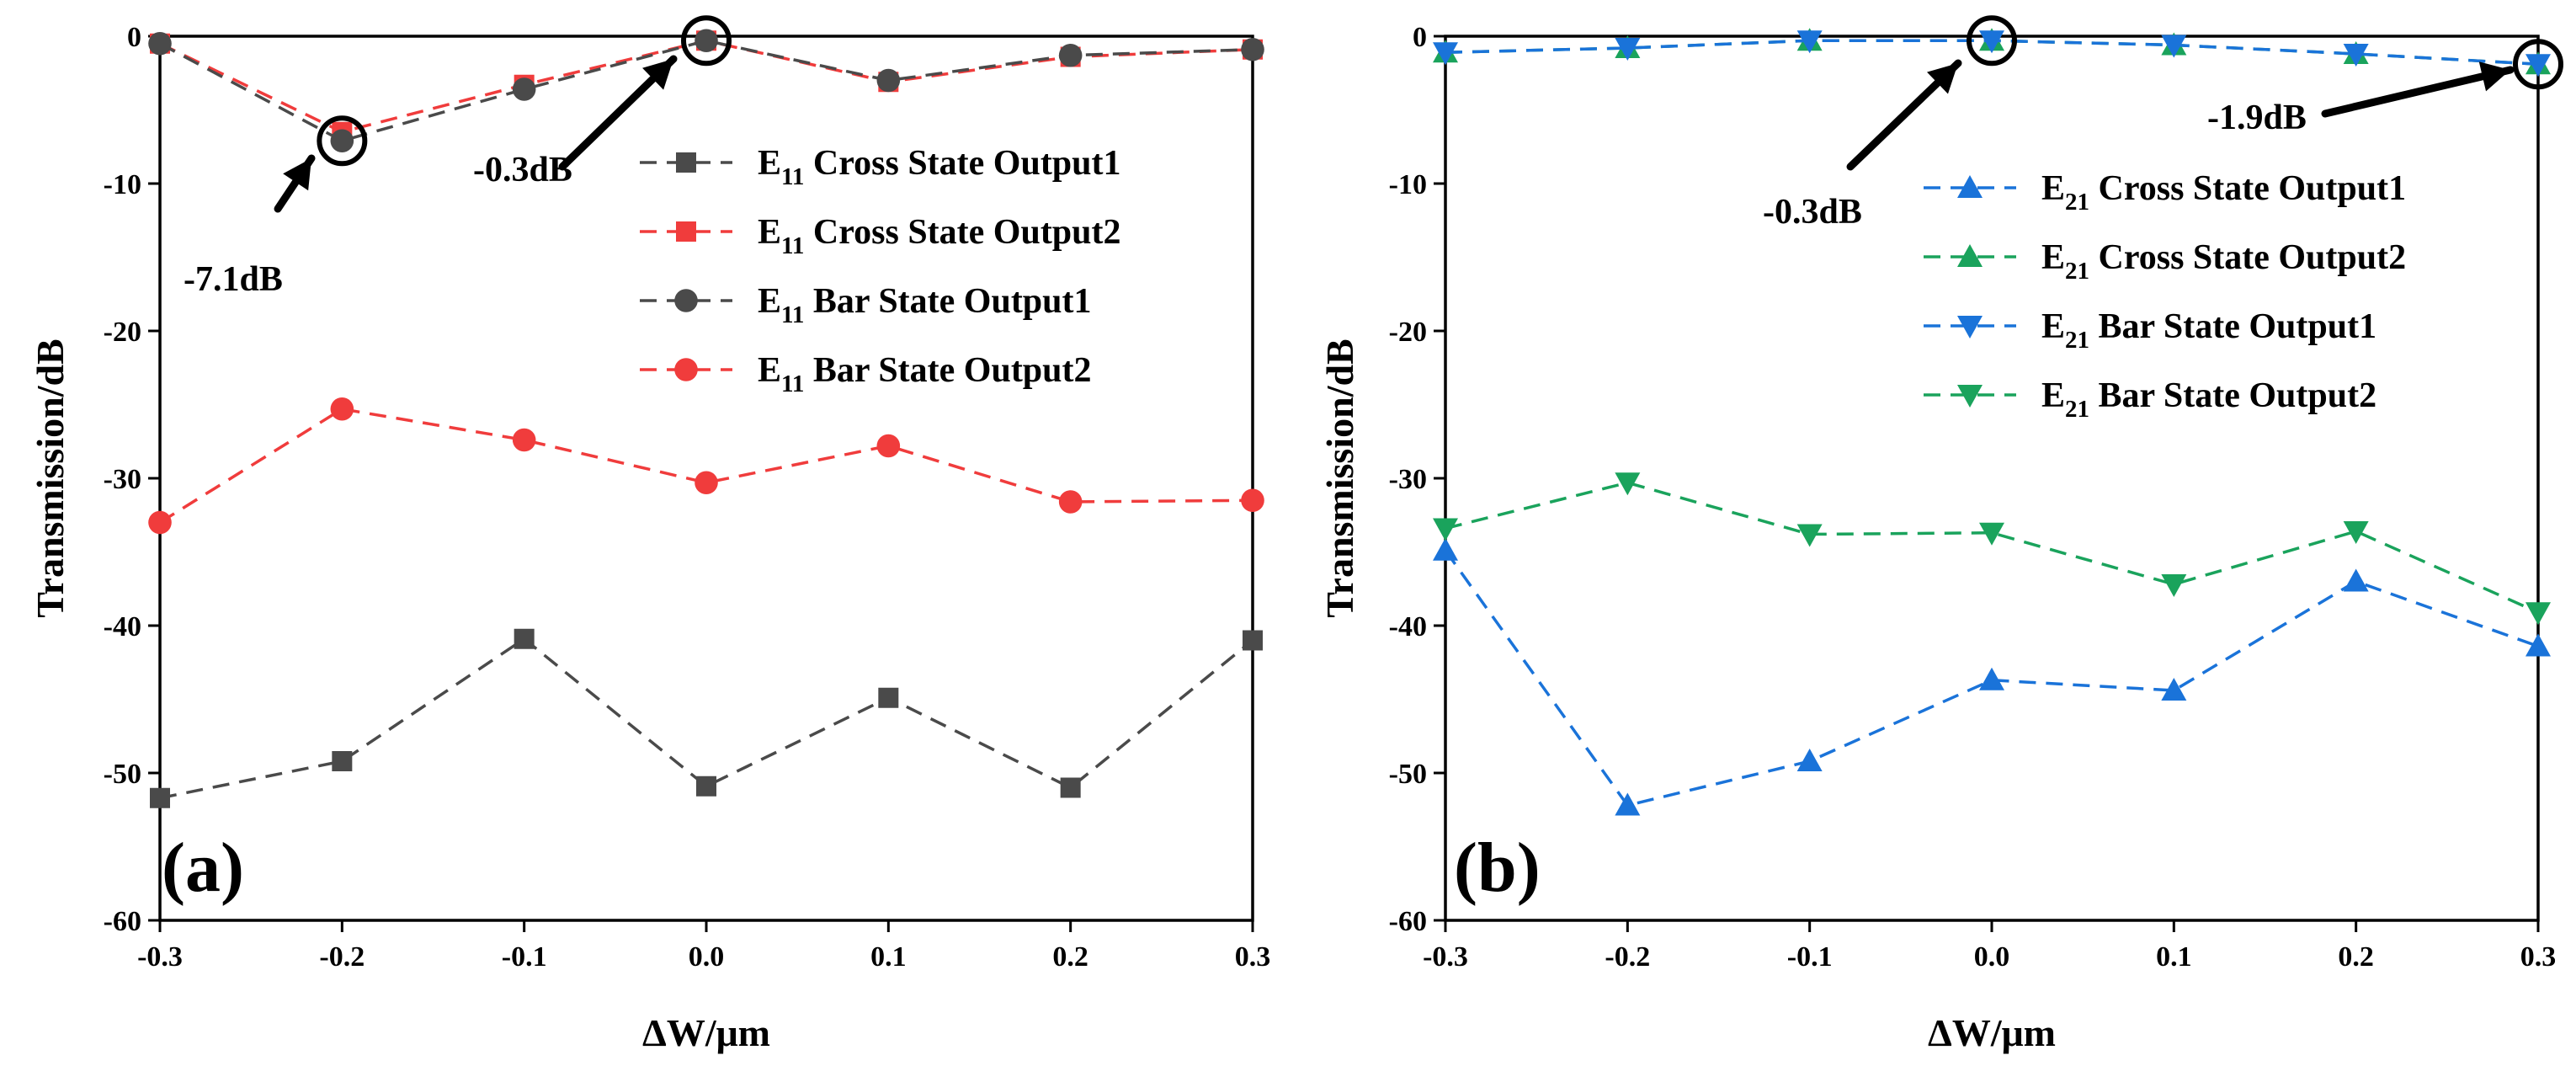  I want to click on annotation: -7.1dB, so click(276, 207).